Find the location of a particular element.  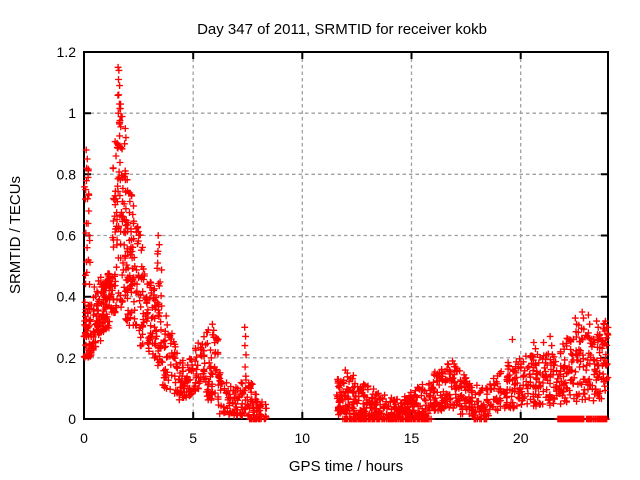

y-tick-label: 1 is located at coordinates (72, 113).